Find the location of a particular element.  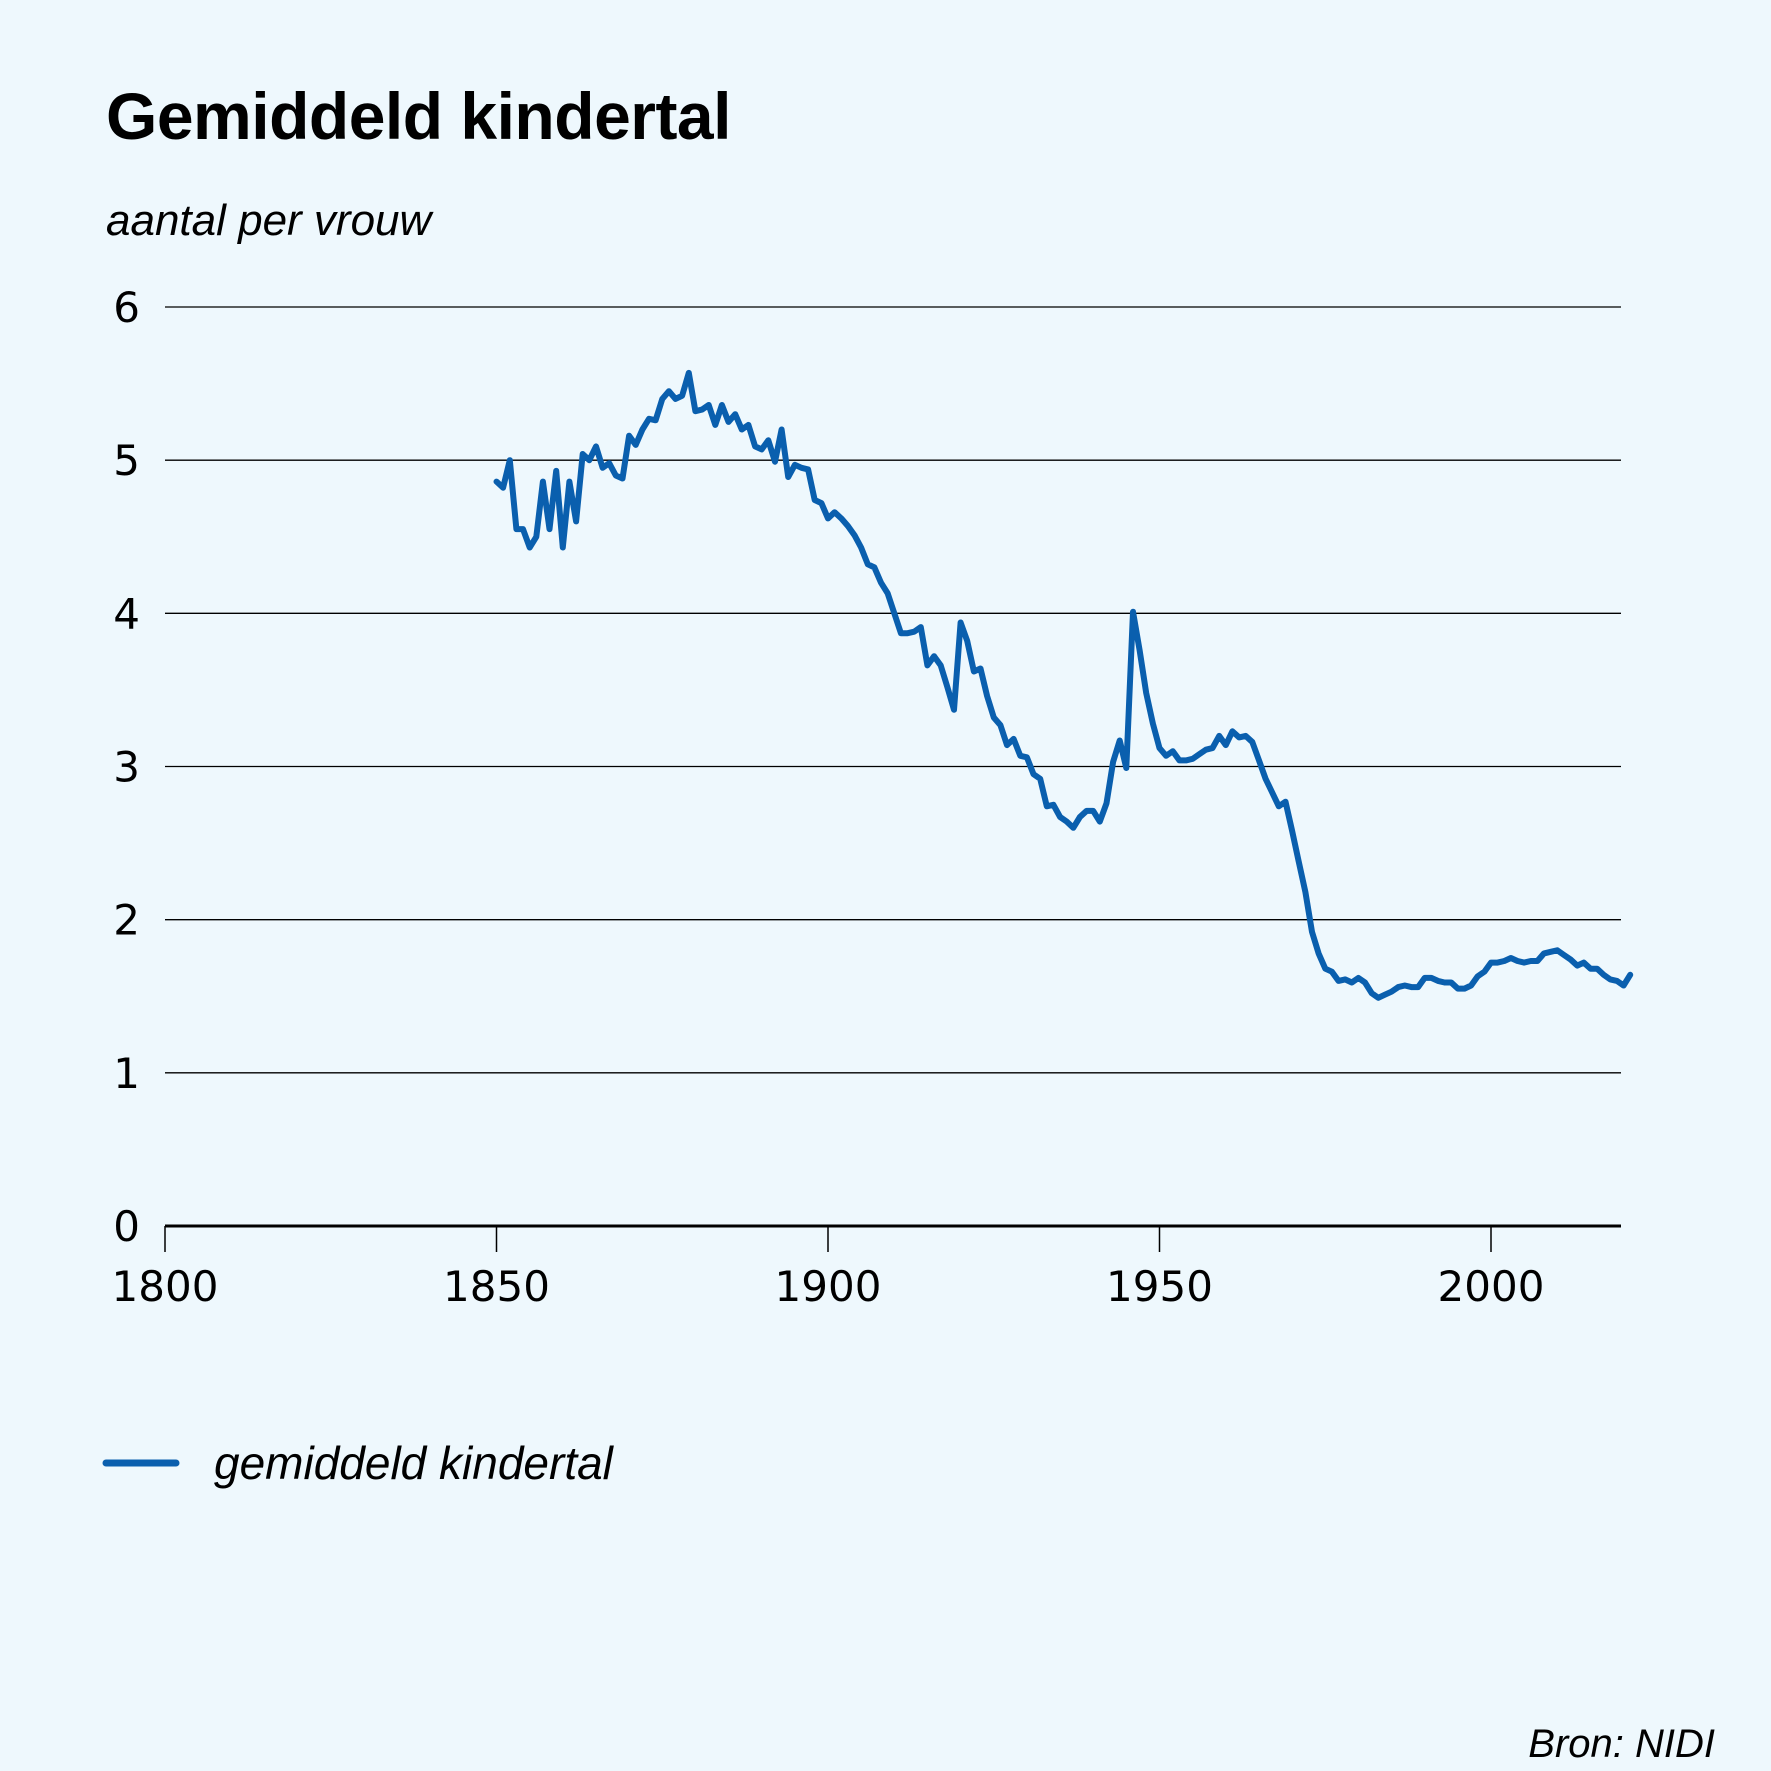

x-tick-label-1850: 1850 is located at coordinates (496, 1286).